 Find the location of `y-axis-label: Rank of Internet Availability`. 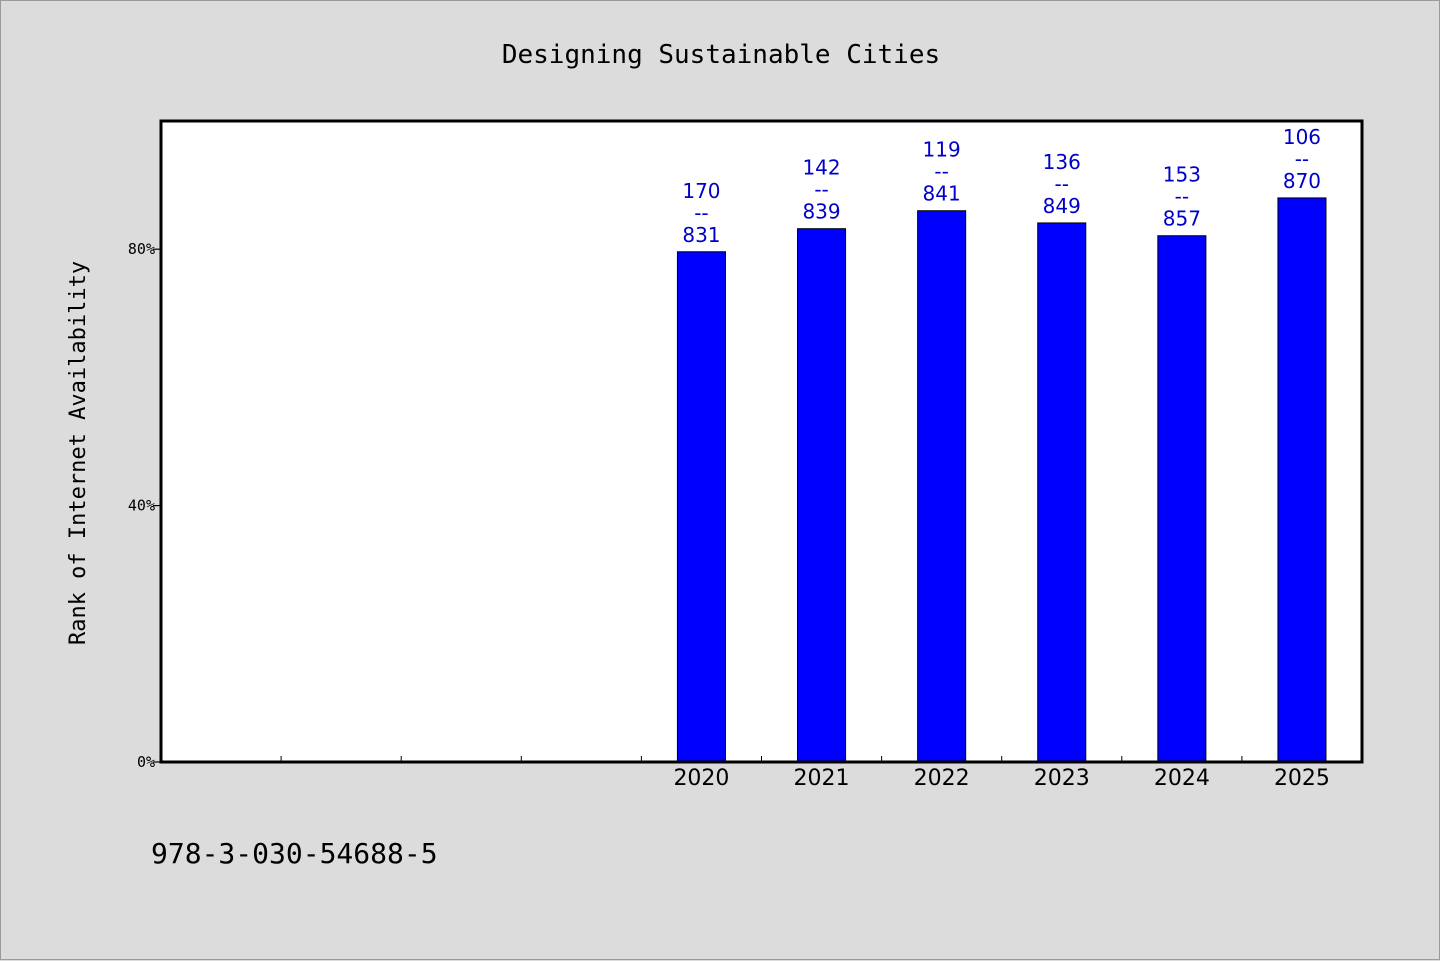

y-axis-label: Rank of Internet Availability is located at coordinates (78, 453).